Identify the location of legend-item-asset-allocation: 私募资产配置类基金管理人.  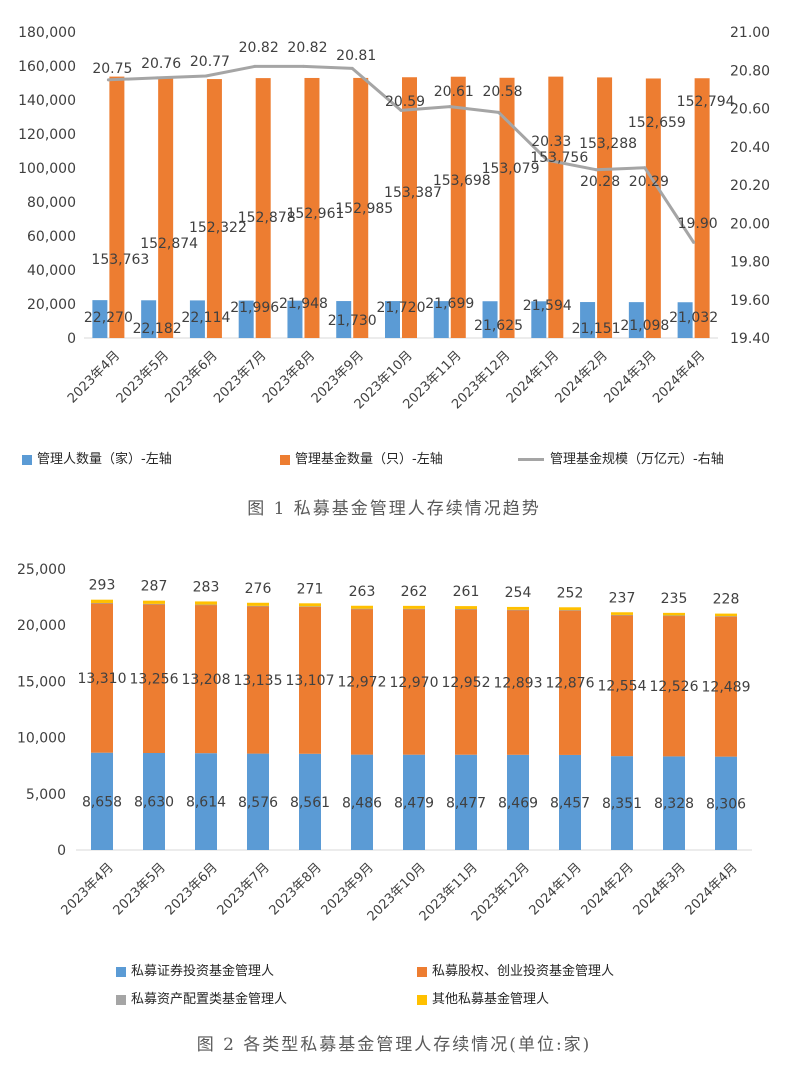
(201, 997).